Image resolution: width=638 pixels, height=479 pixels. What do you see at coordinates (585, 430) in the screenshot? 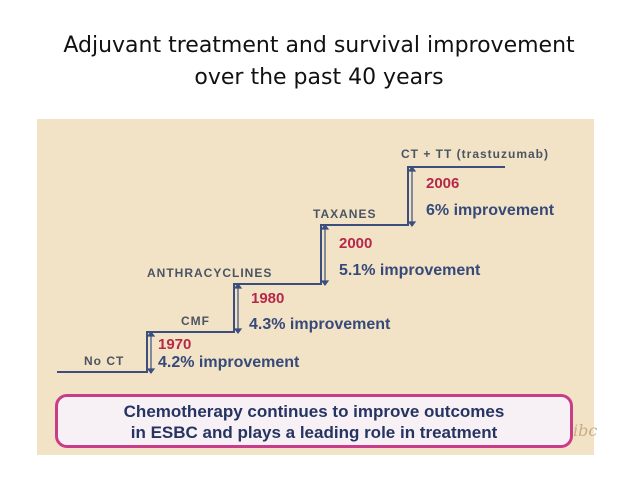
I see `signature-logo: ibc` at bounding box center [585, 430].